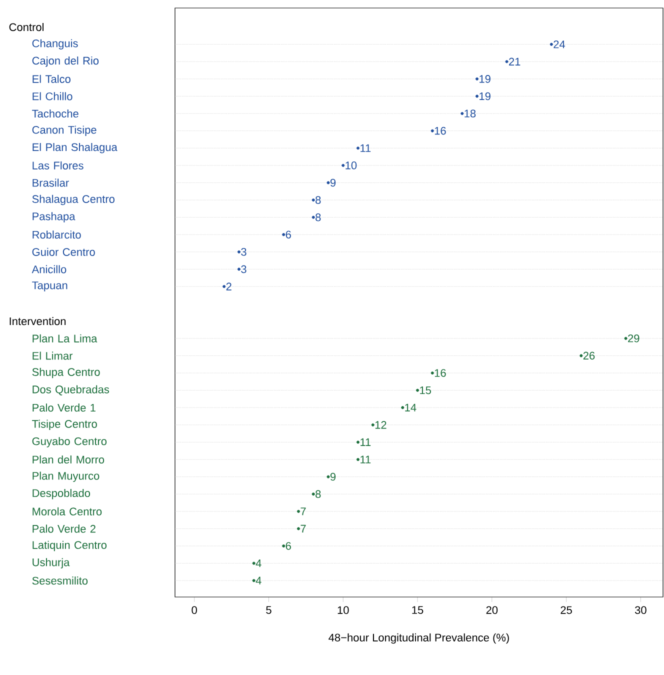  What do you see at coordinates (640, 610) in the screenshot?
I see `x-tick-label: 30` at bounding box center [640, 610].